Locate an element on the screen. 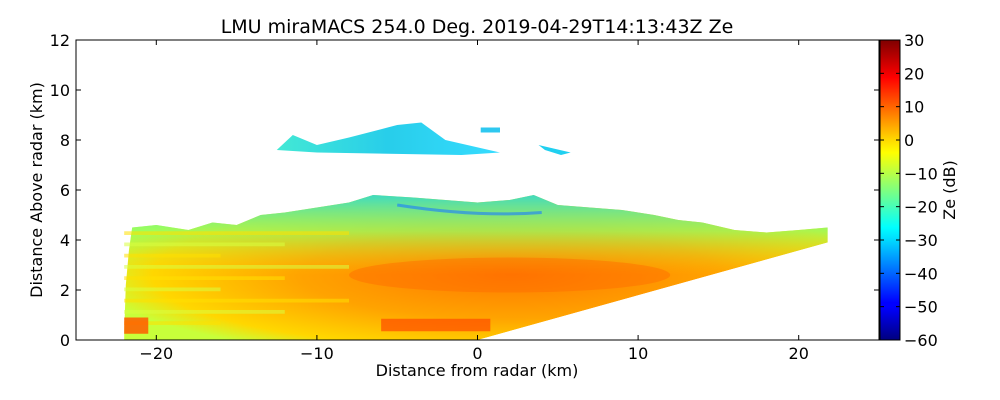  y-axis-label: Distance Above radar (km) is located at coordinates (36, 190).